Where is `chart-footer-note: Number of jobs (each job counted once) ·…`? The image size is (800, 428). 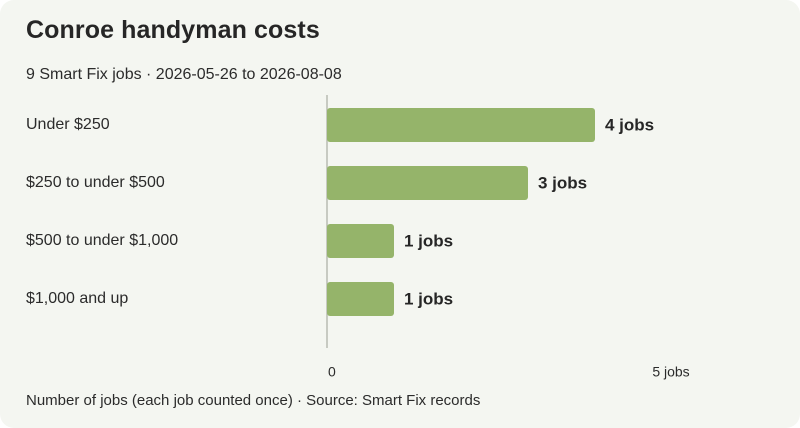 chart-footer-note: Number of jobs (each job counted once) ·… is located at coordinates (253, 400).